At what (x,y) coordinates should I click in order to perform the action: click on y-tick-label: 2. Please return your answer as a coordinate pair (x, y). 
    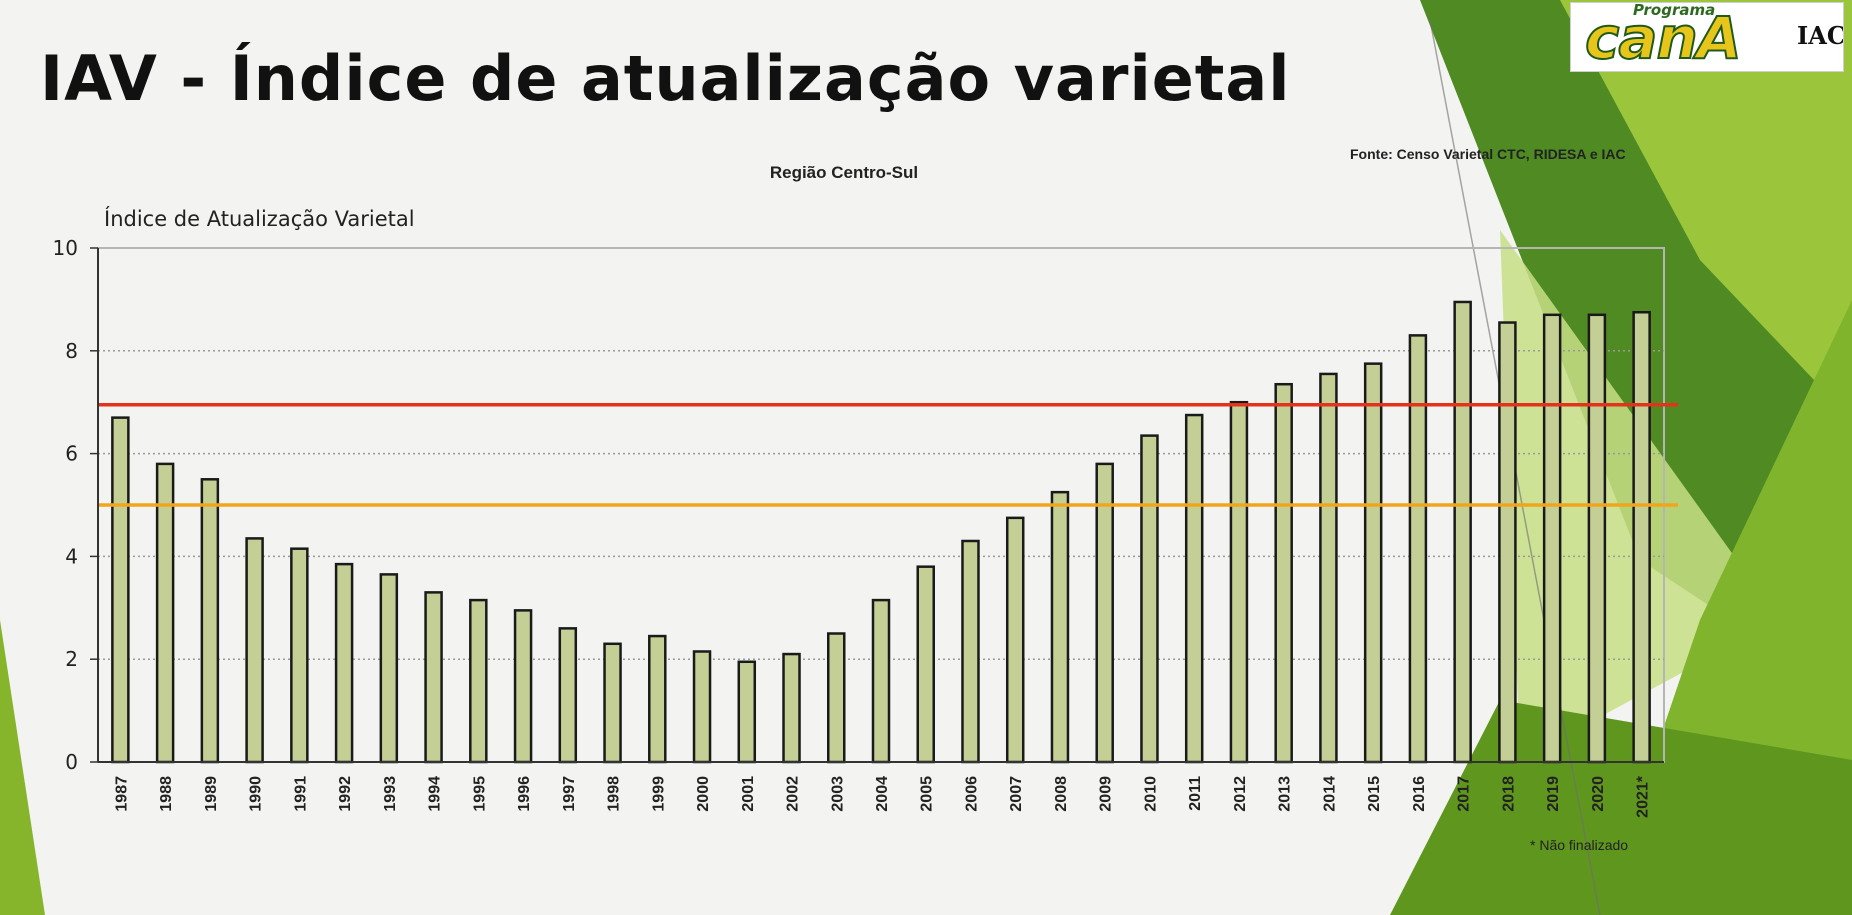
    Looking at the image, I should click on (71, 659).